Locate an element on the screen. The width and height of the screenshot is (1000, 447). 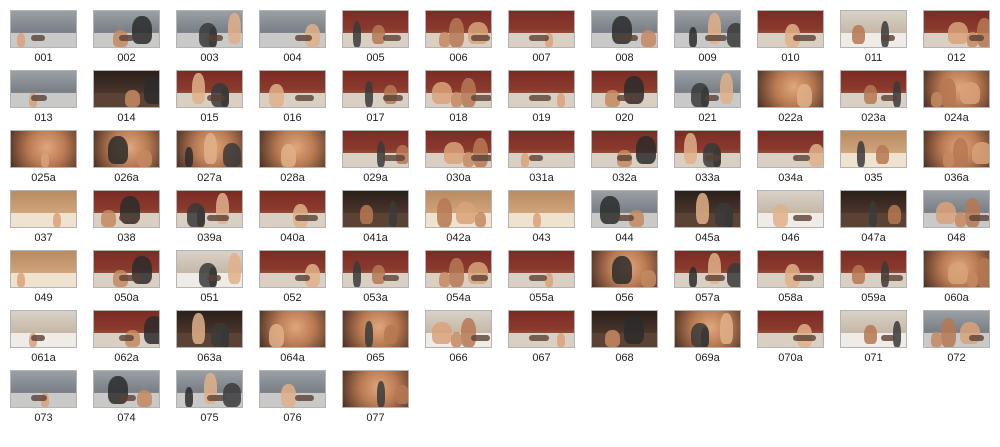
file-item: 046 is located at coordinates (788, 219).